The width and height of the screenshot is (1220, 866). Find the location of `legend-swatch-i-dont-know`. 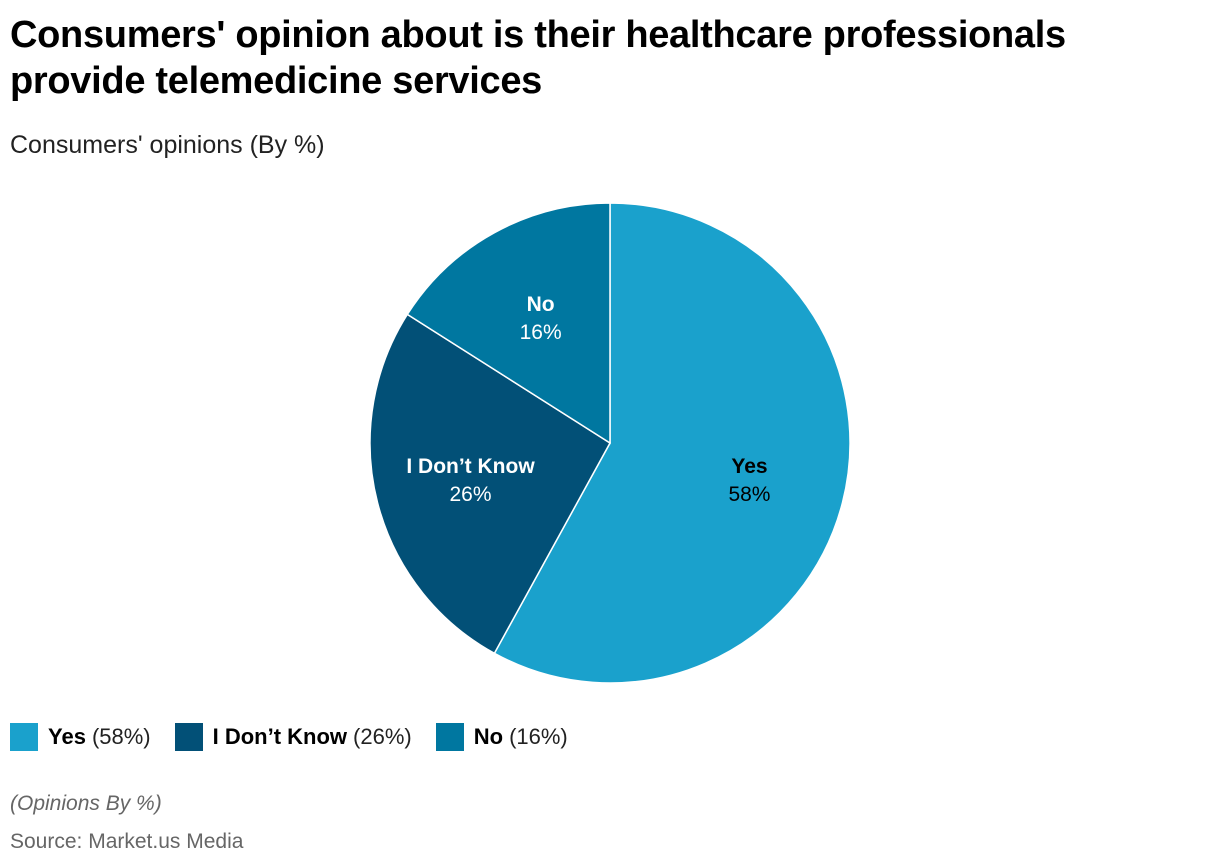

legend-swatch-i-dont-know is located at coordinates (188, 737).